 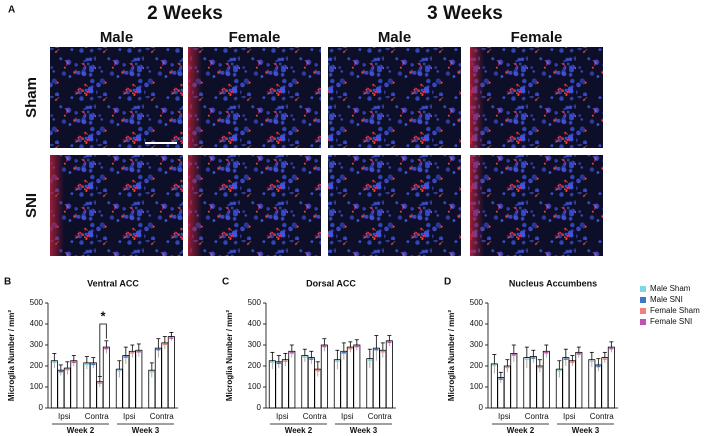 I want to click on time-label: 3 Weeks, so click(x=465, y=13).